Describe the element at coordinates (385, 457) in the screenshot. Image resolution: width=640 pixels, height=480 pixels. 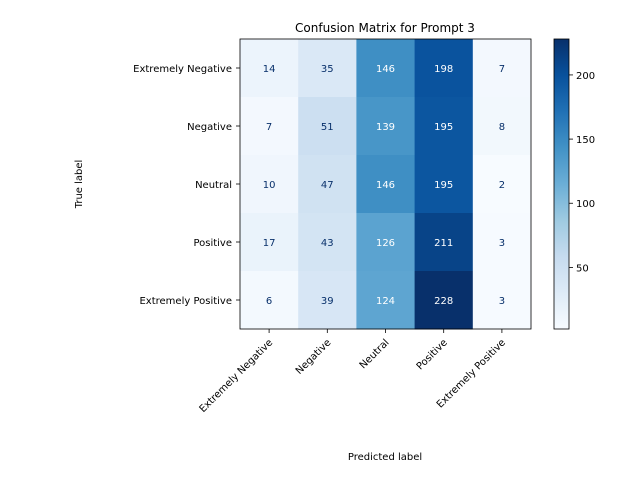
I see `x-axis-title: Predicted label` at that location.